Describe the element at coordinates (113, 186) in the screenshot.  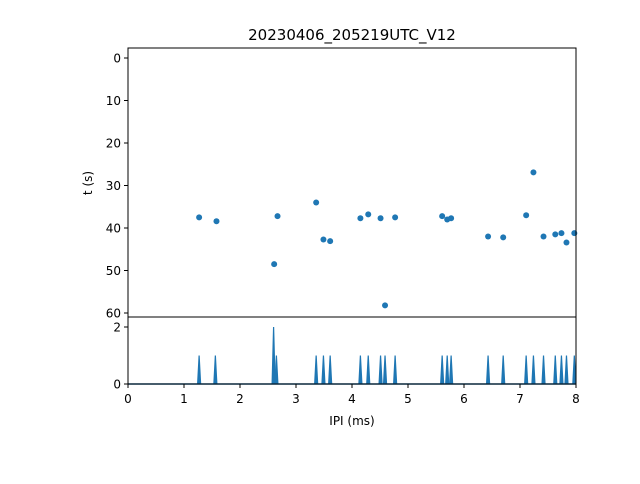
I see `y-tick-label: 30` at that location.